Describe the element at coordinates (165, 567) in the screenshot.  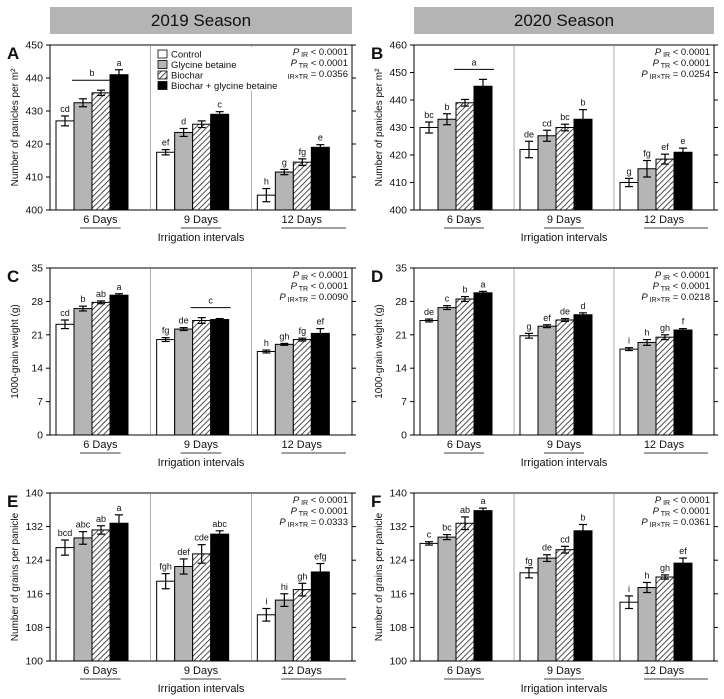
I see `significance-letter: fgh` at that location.